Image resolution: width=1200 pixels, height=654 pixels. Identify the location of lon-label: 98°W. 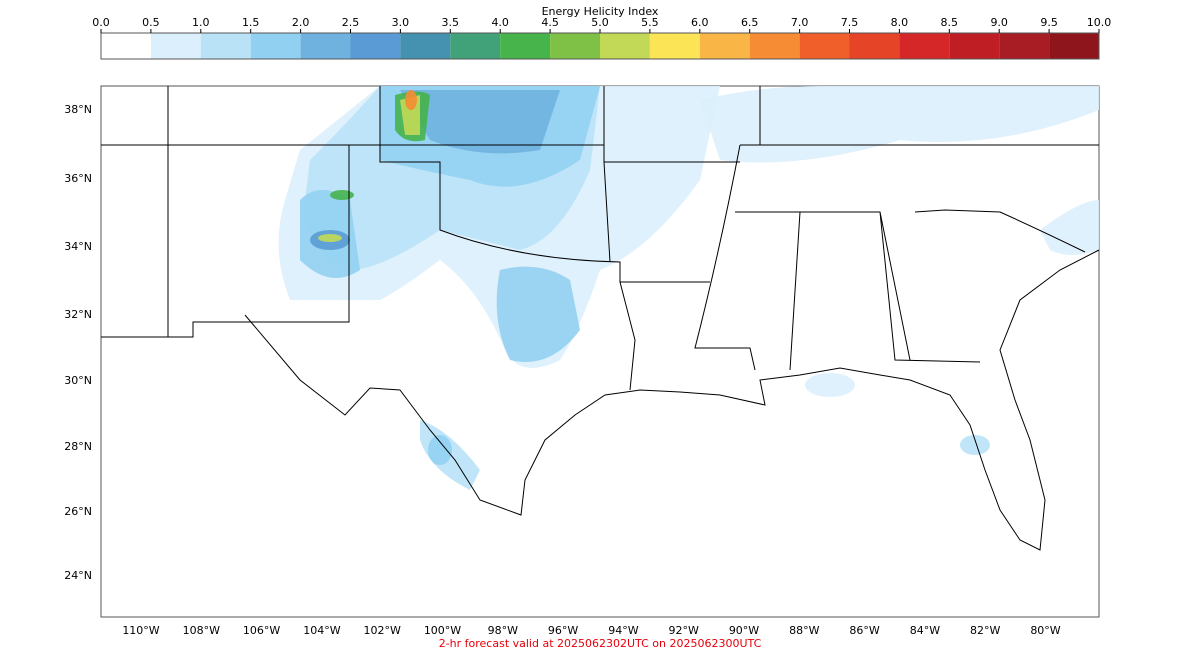
(503, 630).